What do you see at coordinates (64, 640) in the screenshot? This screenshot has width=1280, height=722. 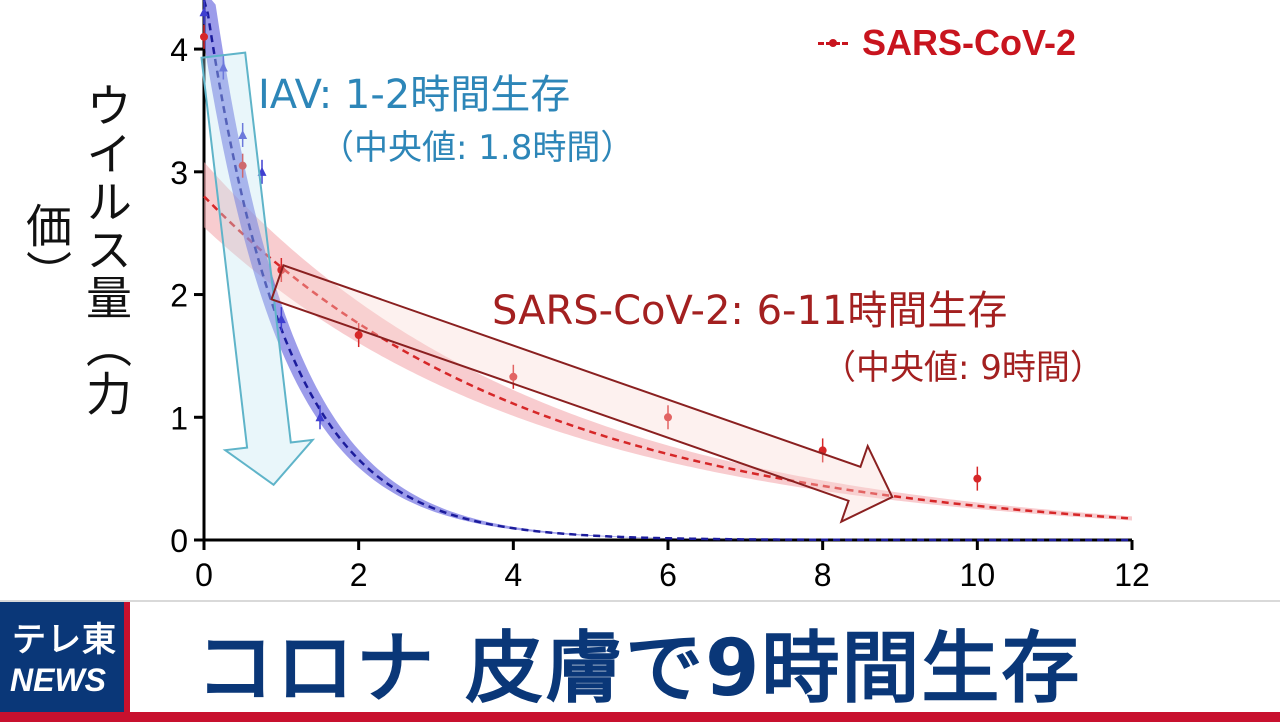 I see `logo-text-top: テレ東` at bounding box center [64, 640].